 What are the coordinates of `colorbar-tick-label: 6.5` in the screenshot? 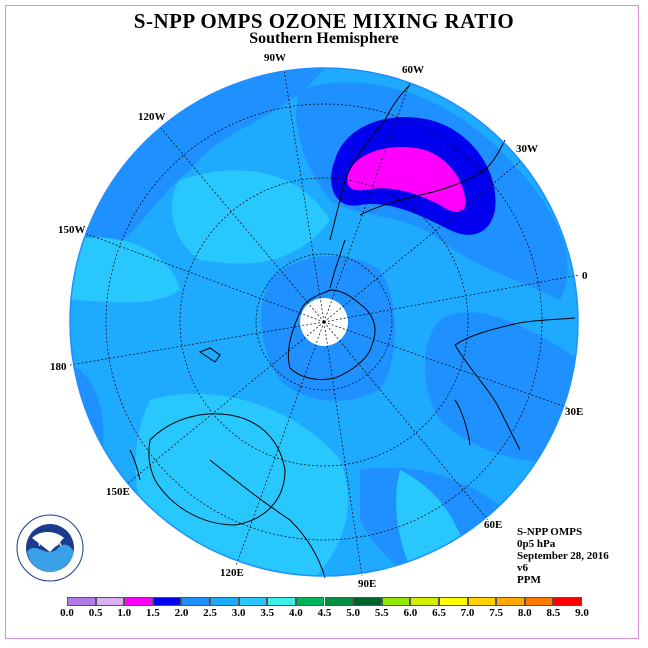 It's located at (439, 613).